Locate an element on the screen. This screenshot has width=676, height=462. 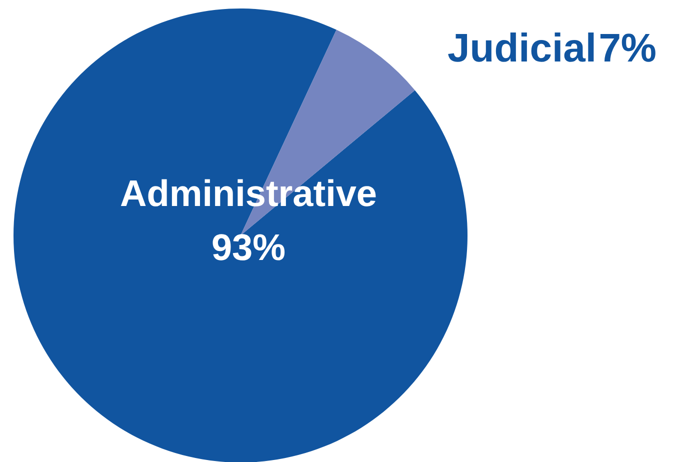
data-label: 93% is located at coordinates (248, 247).